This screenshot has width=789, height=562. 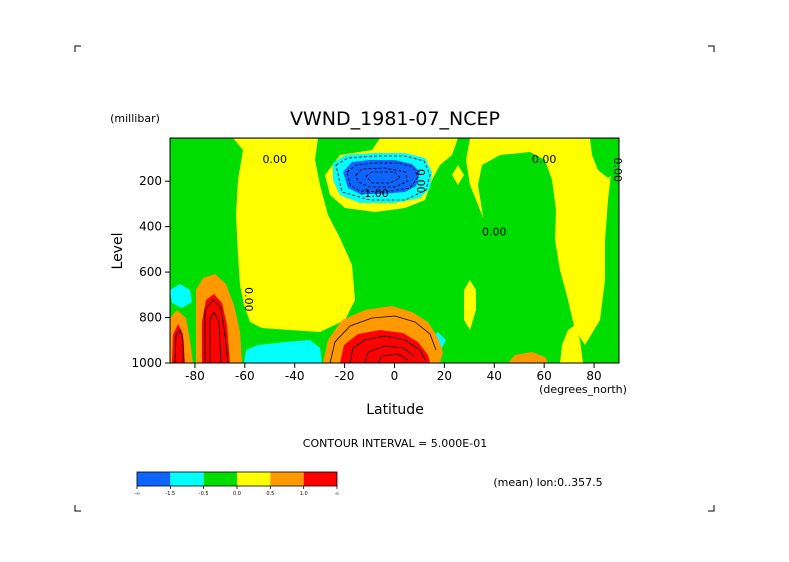 What do you see at coordinates (470, 305) in the screenshot?
I see `region-positive-midlat` at bounding box center [470, 305].